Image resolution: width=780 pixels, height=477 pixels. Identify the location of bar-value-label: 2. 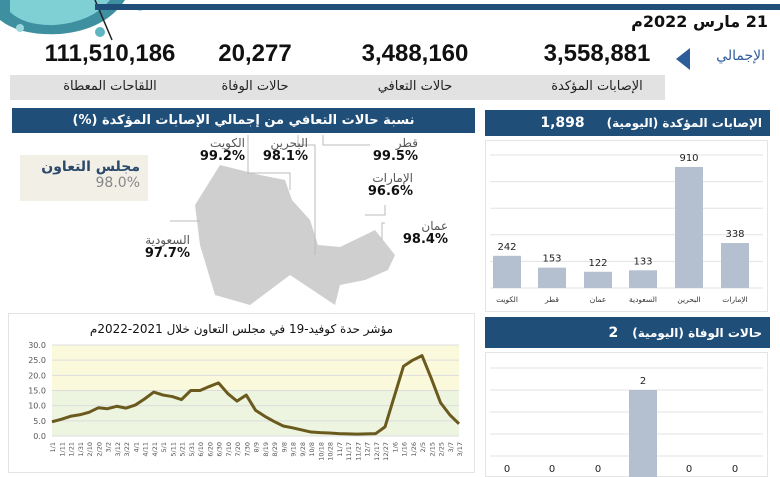
(643, 381).